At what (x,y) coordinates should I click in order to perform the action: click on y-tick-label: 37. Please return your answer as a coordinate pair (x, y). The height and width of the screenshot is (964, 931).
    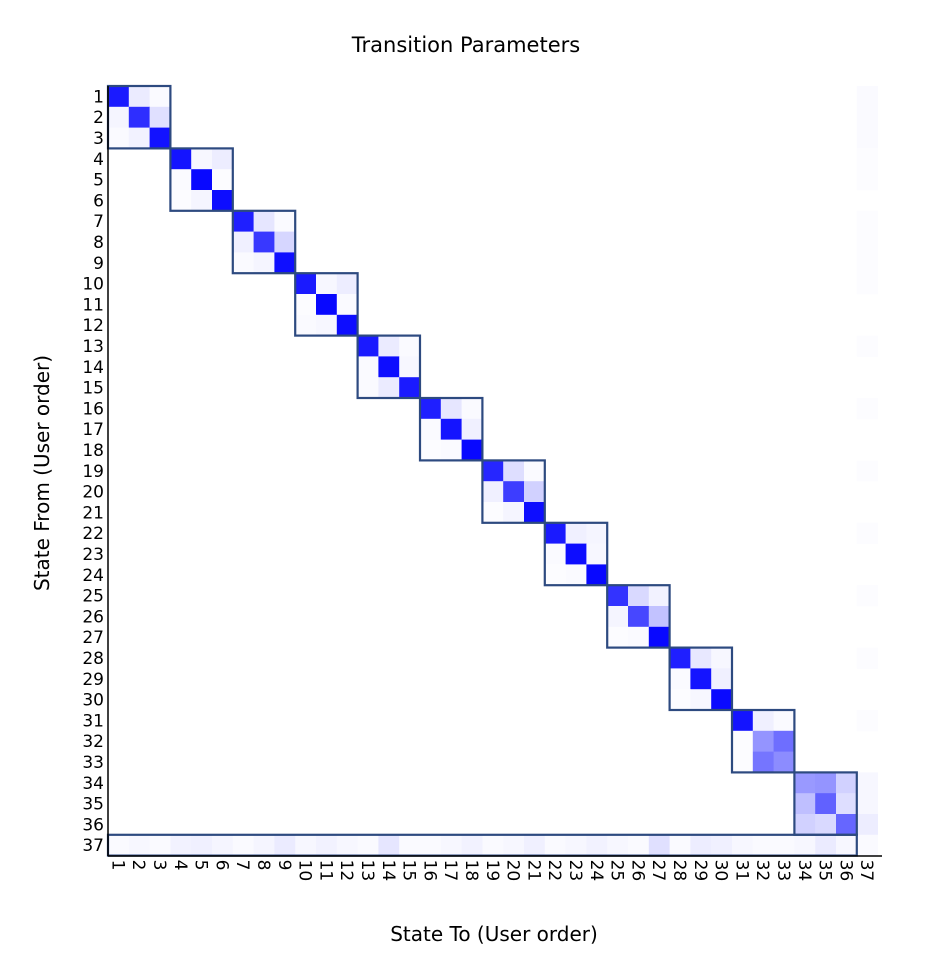
    Looking at the image, I should click on (93, 846).